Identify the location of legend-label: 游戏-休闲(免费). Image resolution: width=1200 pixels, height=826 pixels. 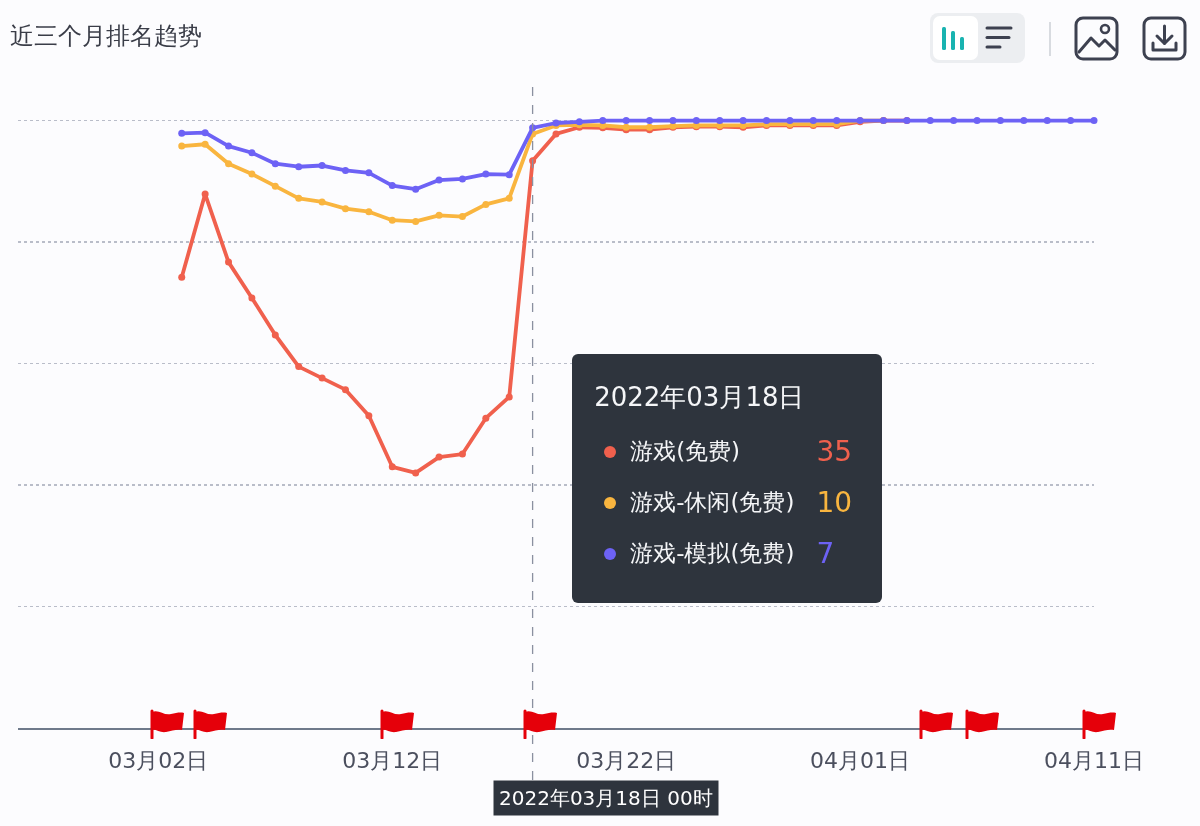
(712, 503).